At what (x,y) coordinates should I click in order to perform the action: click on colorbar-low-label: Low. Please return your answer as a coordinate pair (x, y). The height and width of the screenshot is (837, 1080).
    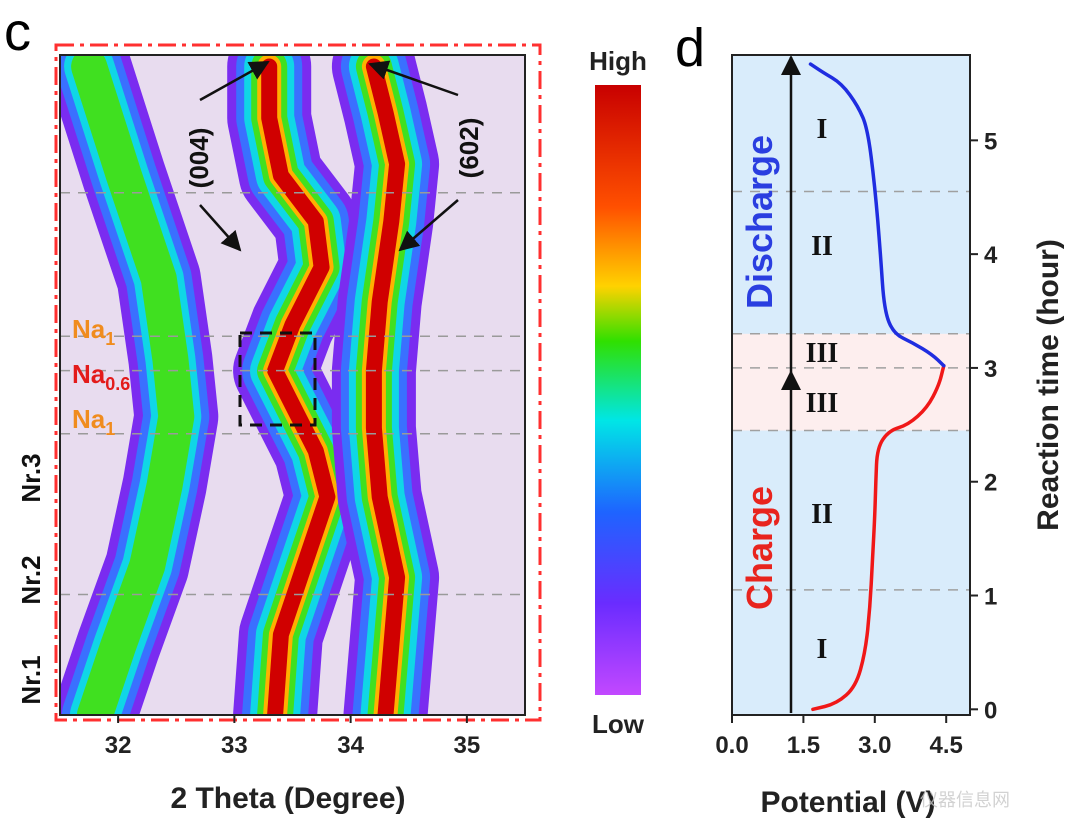
    Looking at the image, I should click on (618, 724).